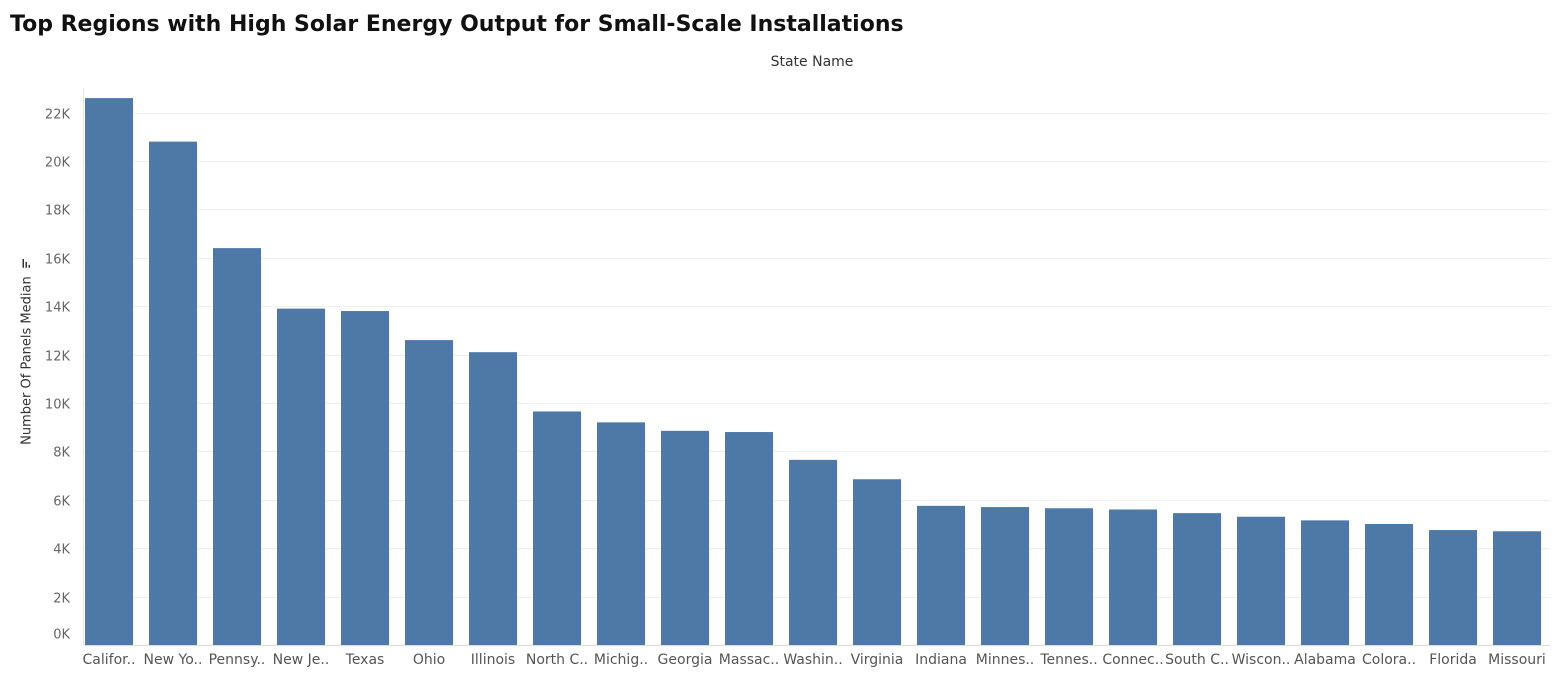  I want to click on x-tick-label: Indiana, so click(941, 660).